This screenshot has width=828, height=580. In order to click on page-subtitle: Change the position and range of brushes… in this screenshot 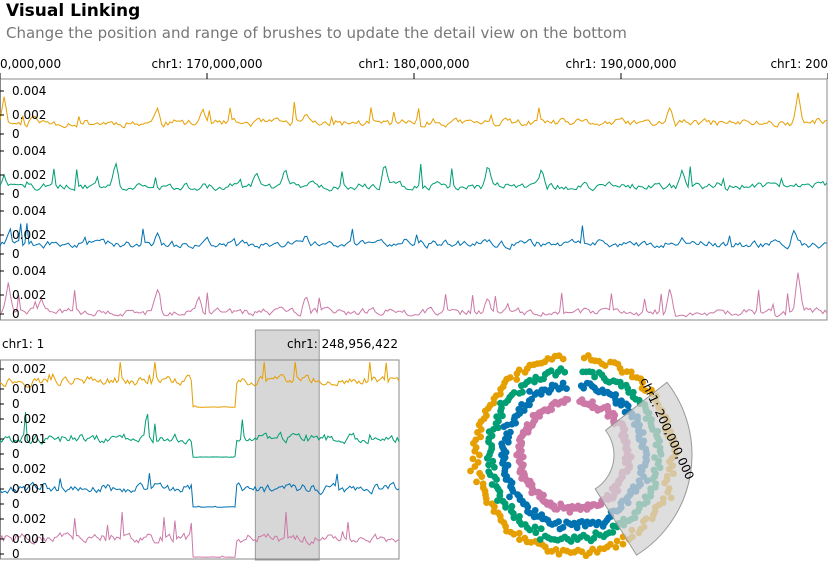, I will do `click(316, 33)`.